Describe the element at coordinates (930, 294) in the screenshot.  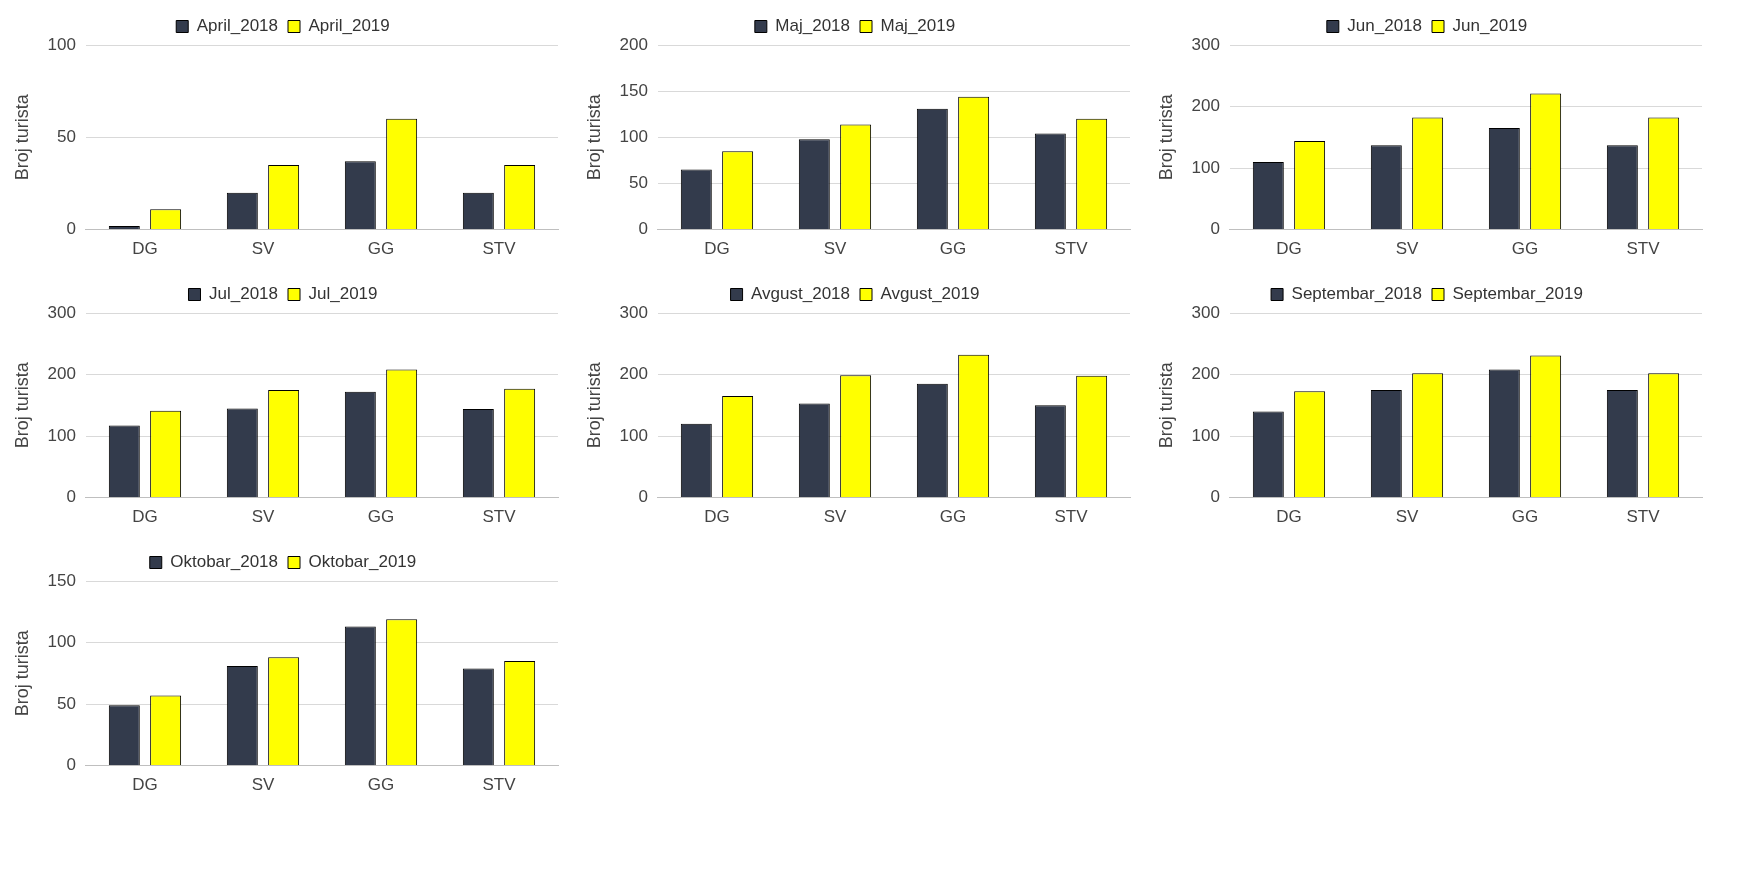
I see `legend-label: Avgust_2019` at that location.